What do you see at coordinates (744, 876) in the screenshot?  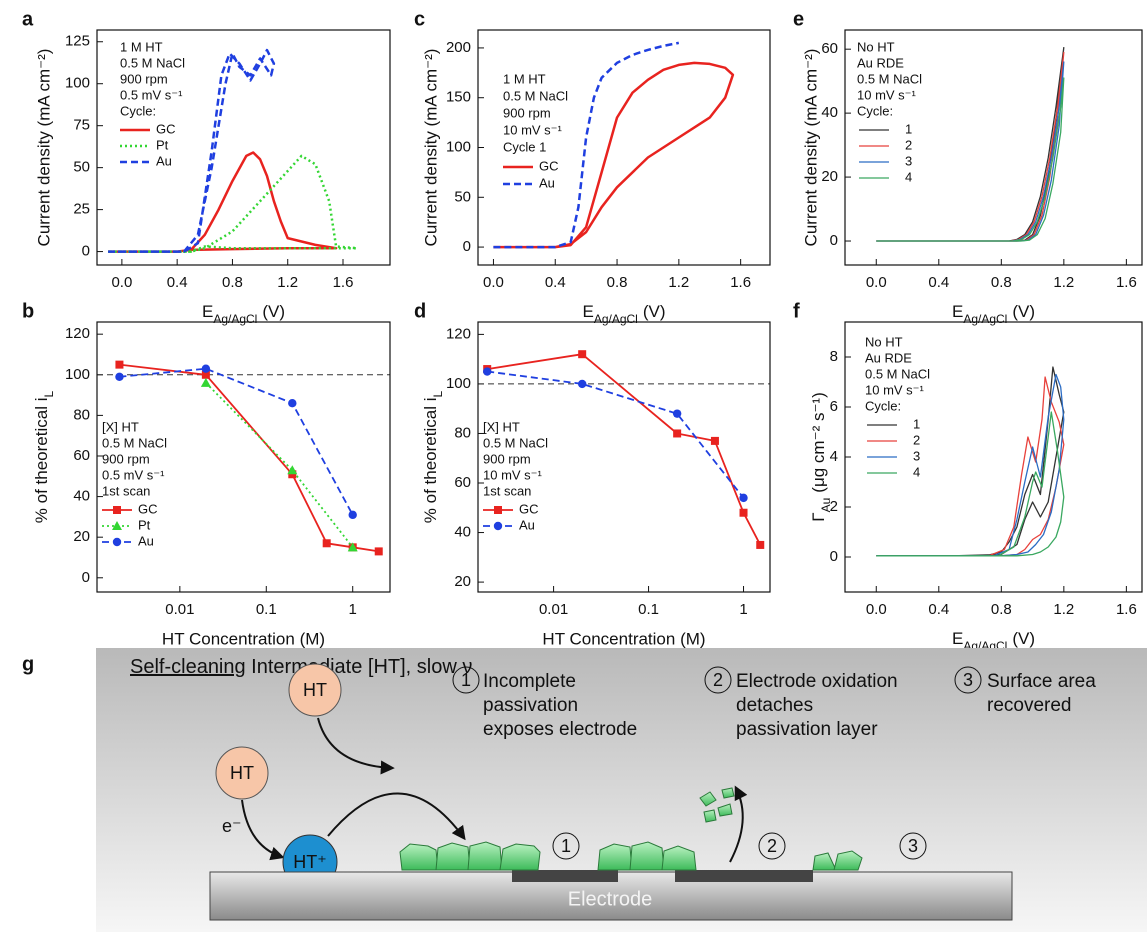 I see `exposed-area` at bounding box center [744, 876].